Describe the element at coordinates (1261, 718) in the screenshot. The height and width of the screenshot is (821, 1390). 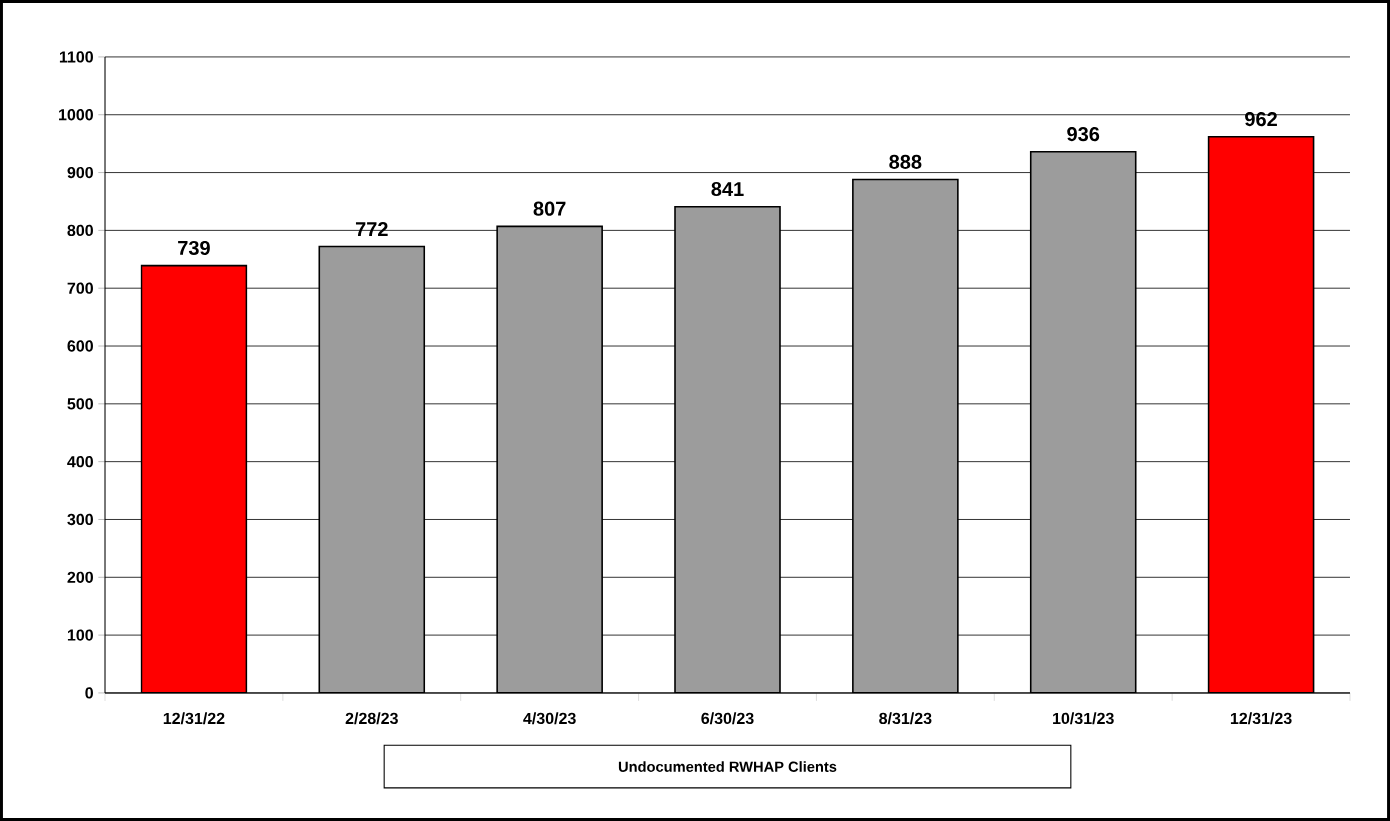
I see `x-tick-label: 12/31/23` at that location.